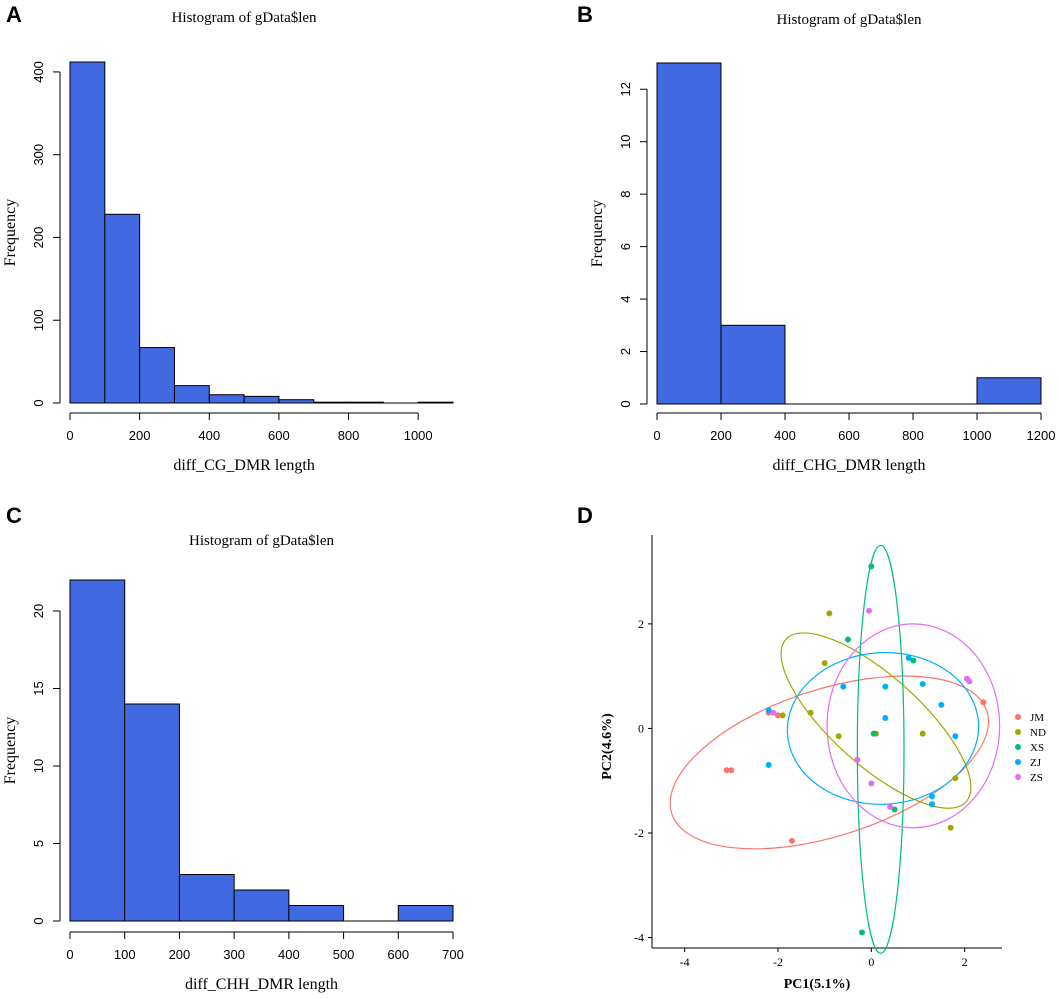 This screenshot has height=999, width=1059. What do you see at coordinates (625, 89) in the screenshot?
I see `y-tick-label: 12` at bounding box center [625, 89].